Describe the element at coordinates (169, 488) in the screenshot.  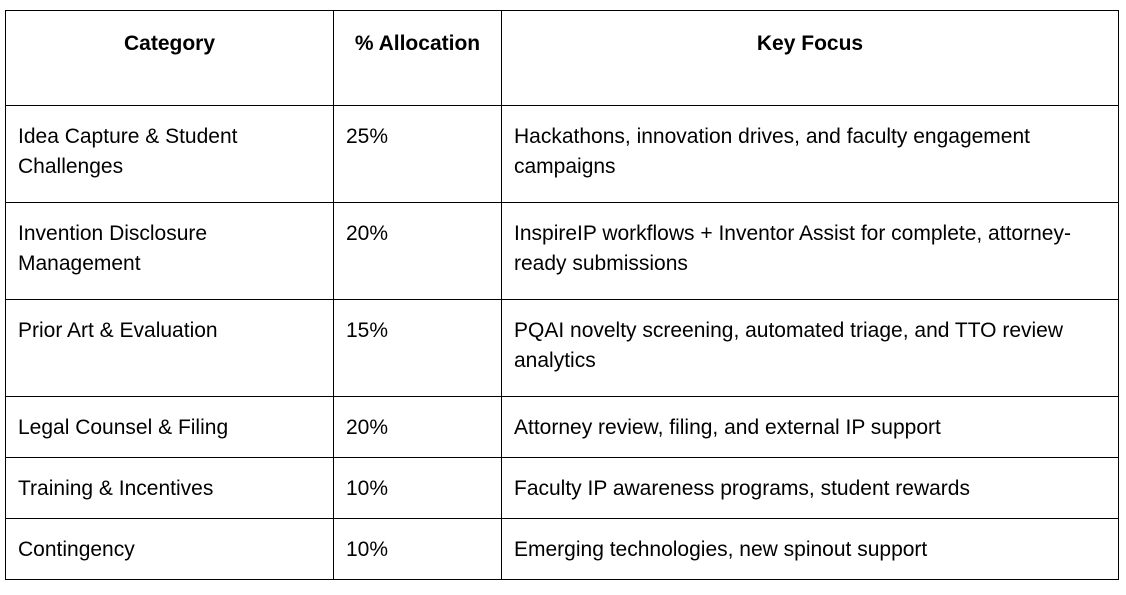
I see `table-cell: Training & Incentives` at that location.